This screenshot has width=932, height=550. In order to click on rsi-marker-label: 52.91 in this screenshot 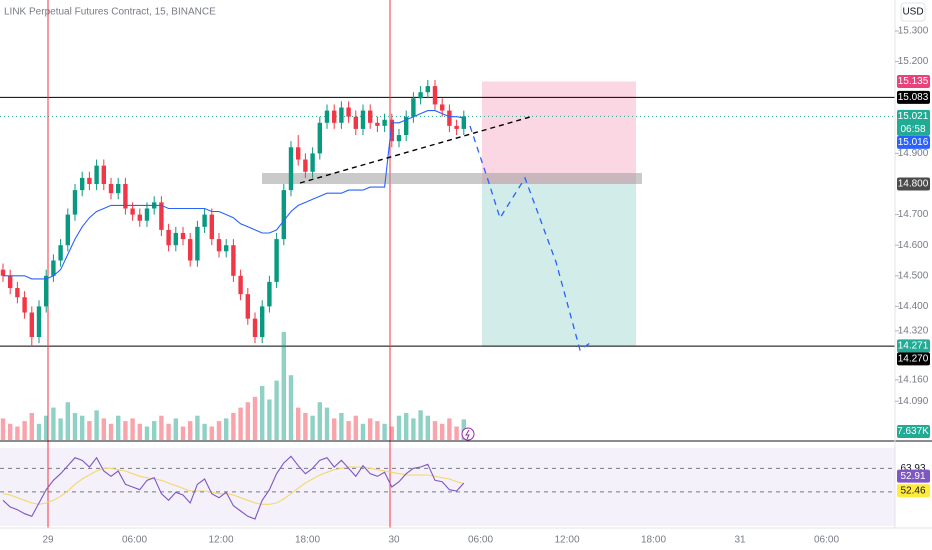, I will do `click(912, 476)`.